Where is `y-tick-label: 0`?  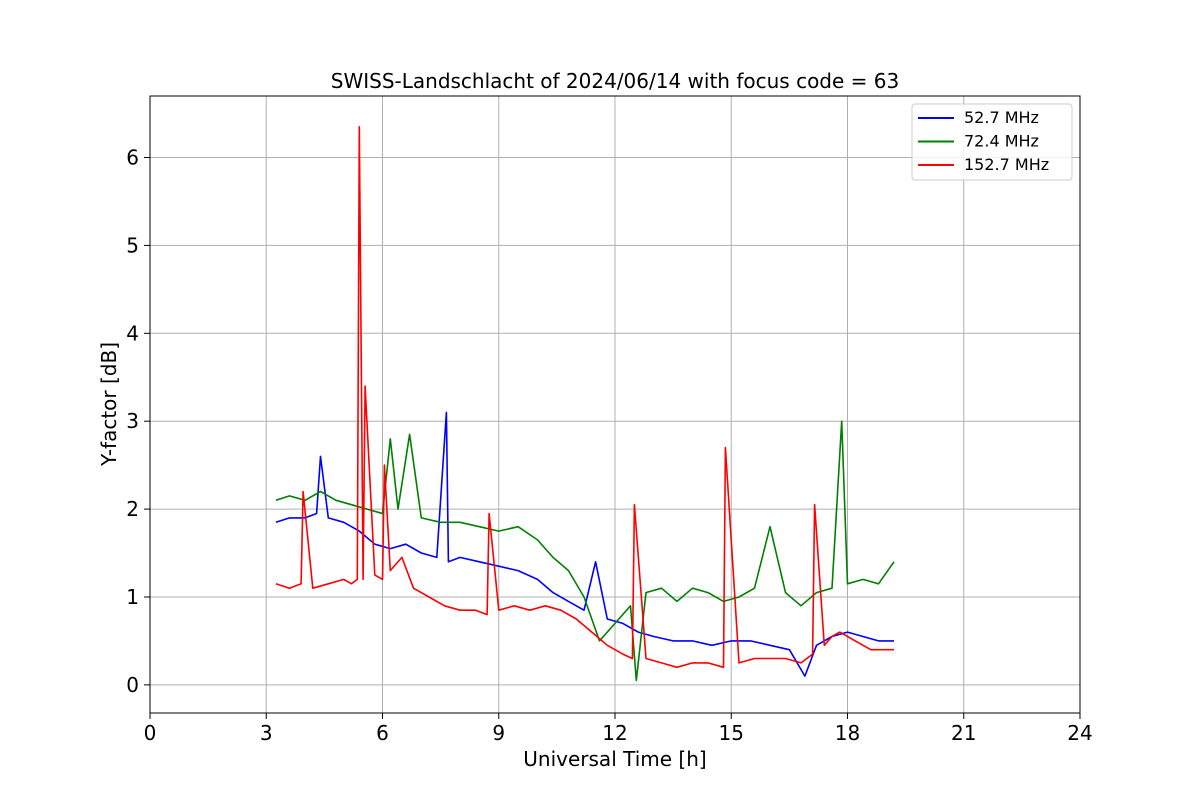 y-tick-label: 0 is located at coordinates (132, 685).